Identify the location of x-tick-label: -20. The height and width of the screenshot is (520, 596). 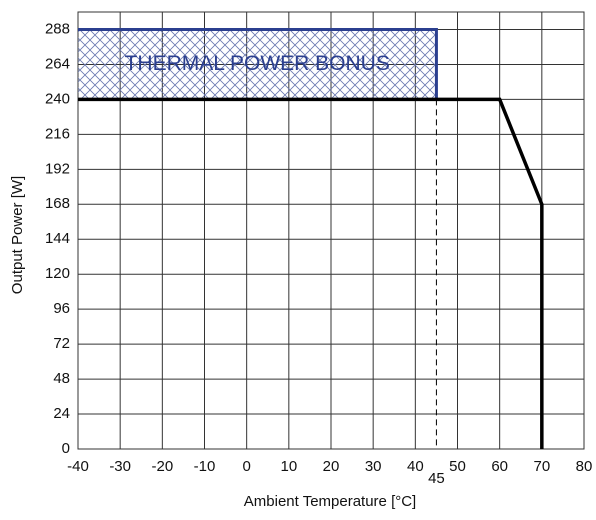
(162, 466).